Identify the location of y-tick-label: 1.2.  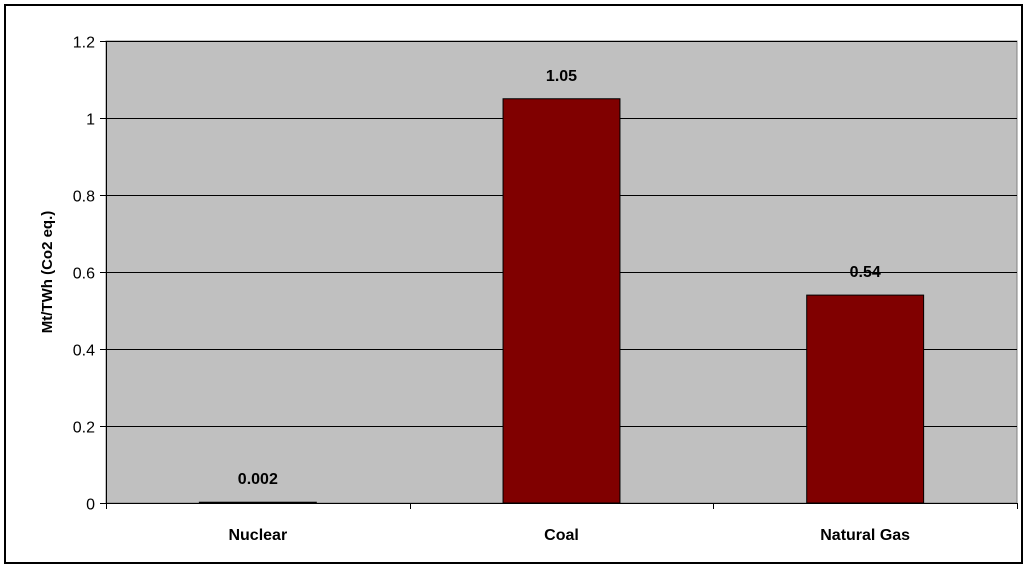
(84, 43).